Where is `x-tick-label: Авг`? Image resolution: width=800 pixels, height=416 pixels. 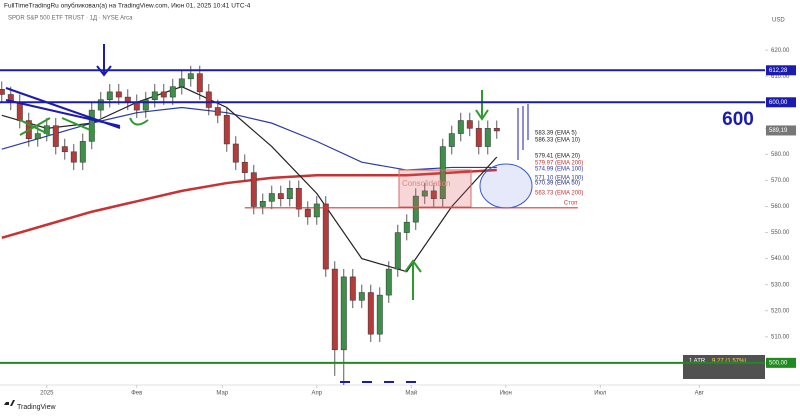
x-tick-label: Авг is located at coordinates (700, 394).